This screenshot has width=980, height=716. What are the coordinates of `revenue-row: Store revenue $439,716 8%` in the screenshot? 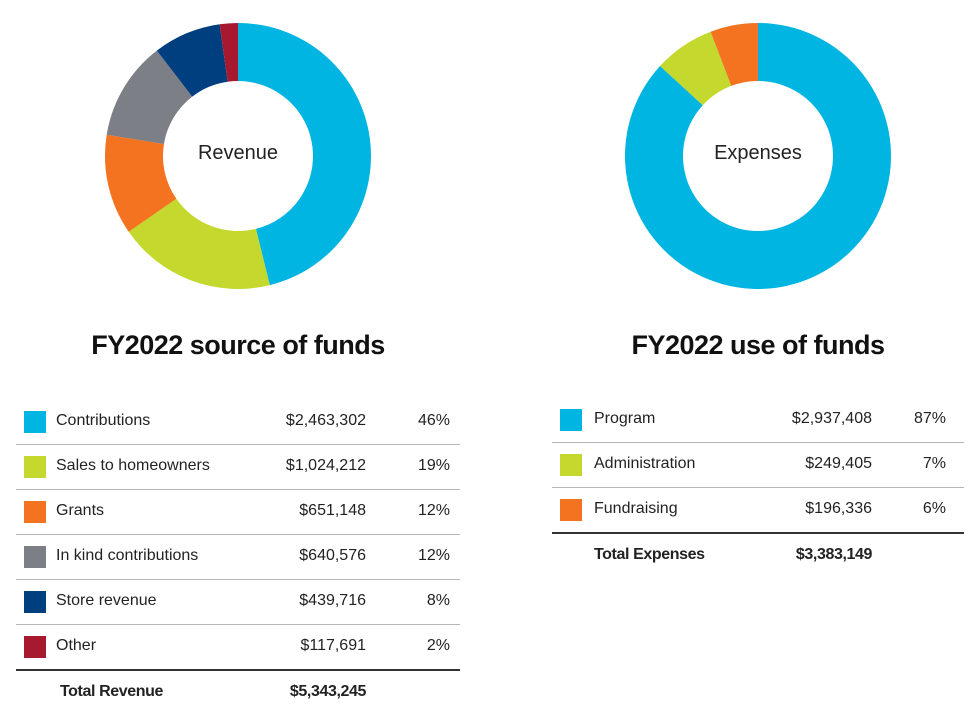 It's located at (238, 602).